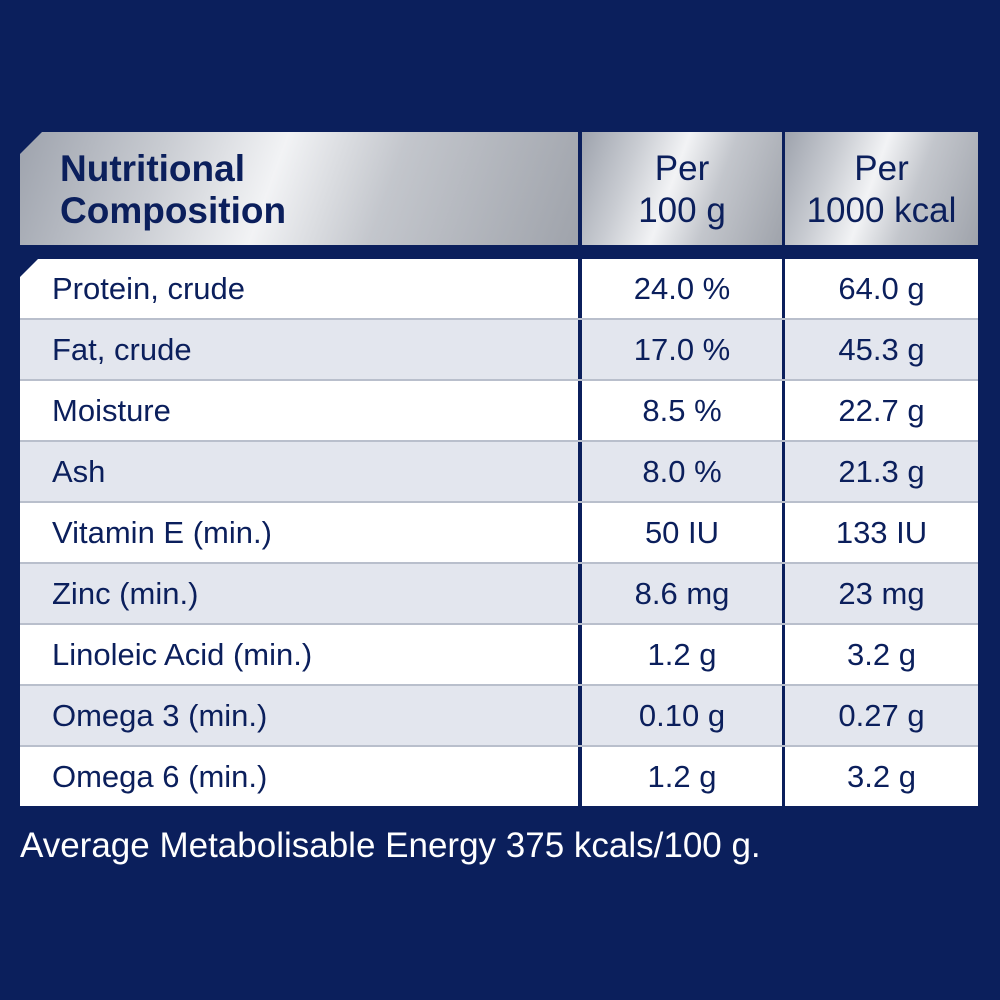 The height and width of the screenshot is (1000, 1000). Describe the element at coordinates (881, 349) in the screenshot. I see `value-per-1000kcal: 45.3 g` at that location.